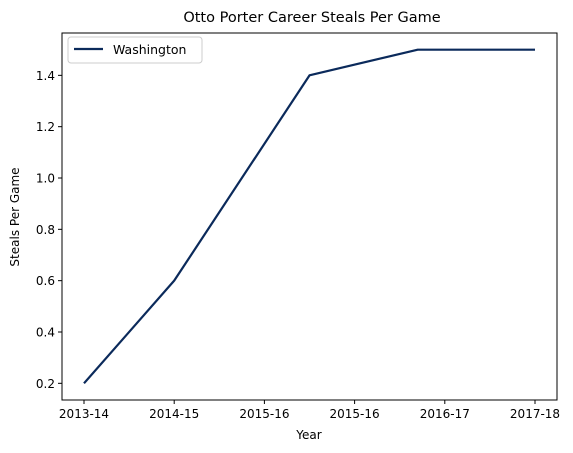 The image size is (573, 453). I want to click on x-tick-label: 2016-17, so click(445, 414).